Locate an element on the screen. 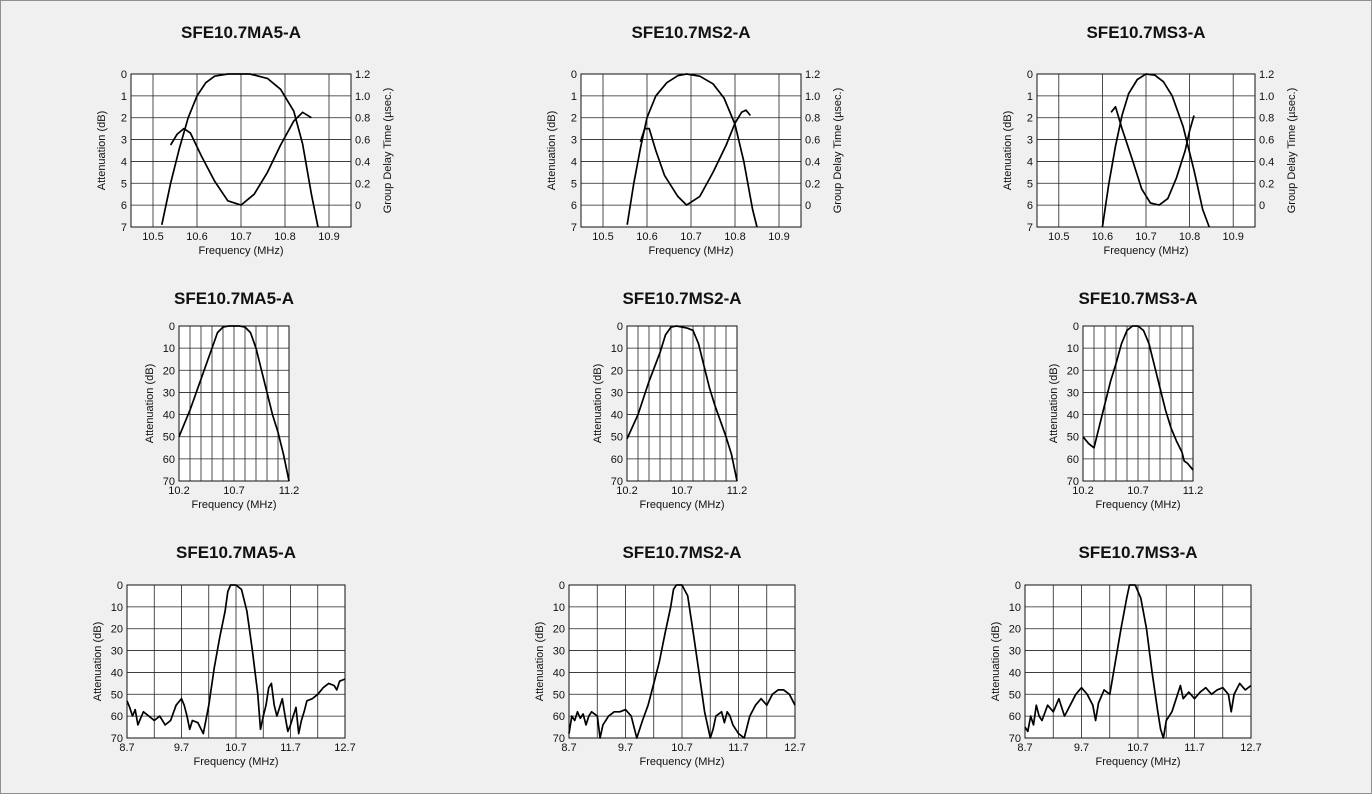 The width and height of the screenshot is (1372, 794). x-tick-label: 9.7 is located at coordinates (181, 748).